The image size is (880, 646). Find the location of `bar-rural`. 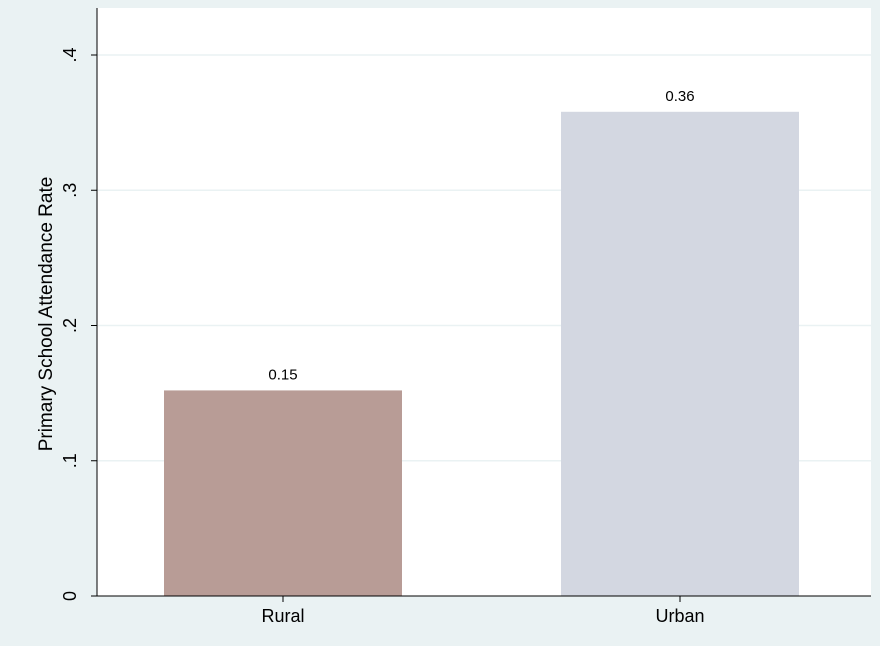

bar-rural is located at coordinates (283, 493).